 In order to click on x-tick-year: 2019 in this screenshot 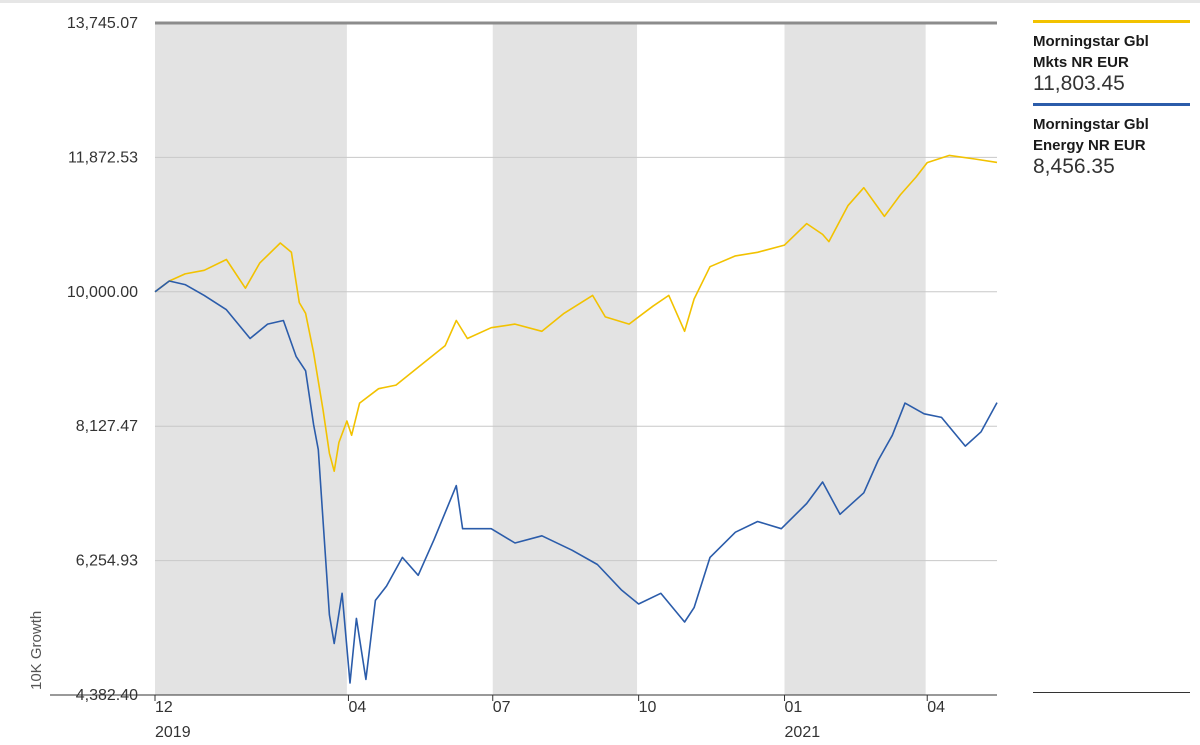, I will do `click(173, 732)`.